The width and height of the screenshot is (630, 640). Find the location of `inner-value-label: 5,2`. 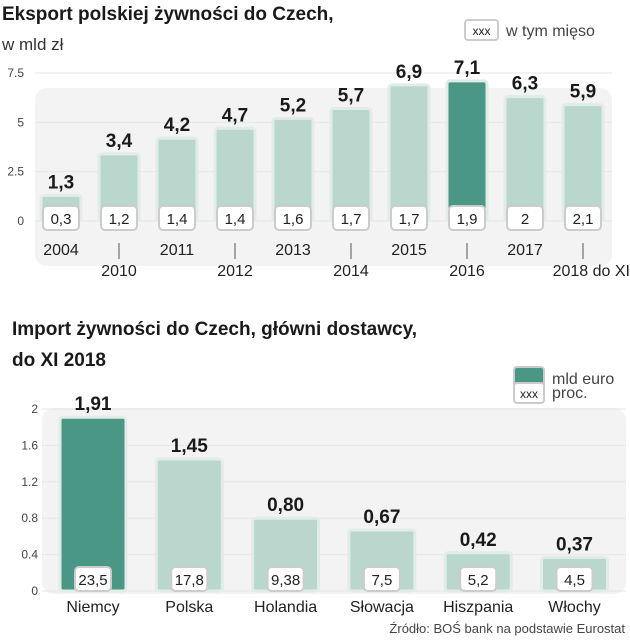

inner-value-label: 5,2 is located at coordinates (478, 580).